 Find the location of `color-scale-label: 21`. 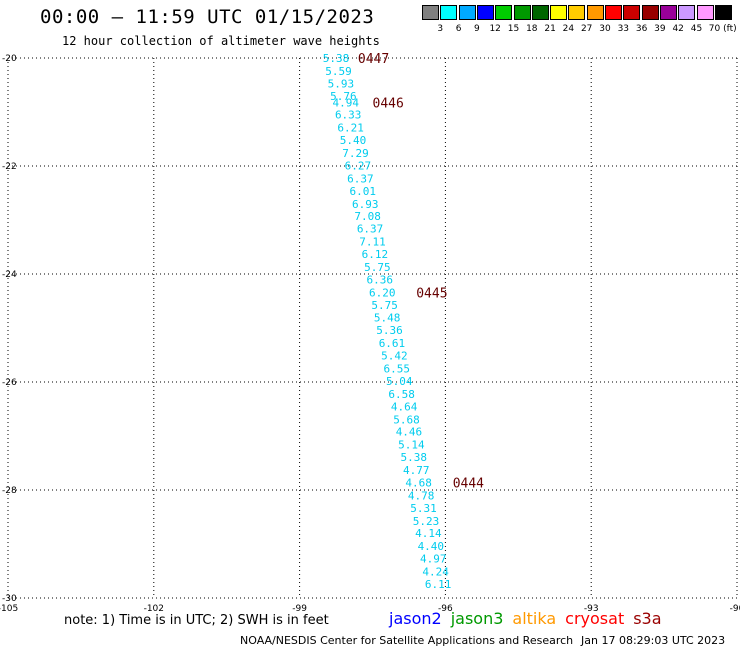

color-scale-label: 21 is located at coordinates (550, 29).